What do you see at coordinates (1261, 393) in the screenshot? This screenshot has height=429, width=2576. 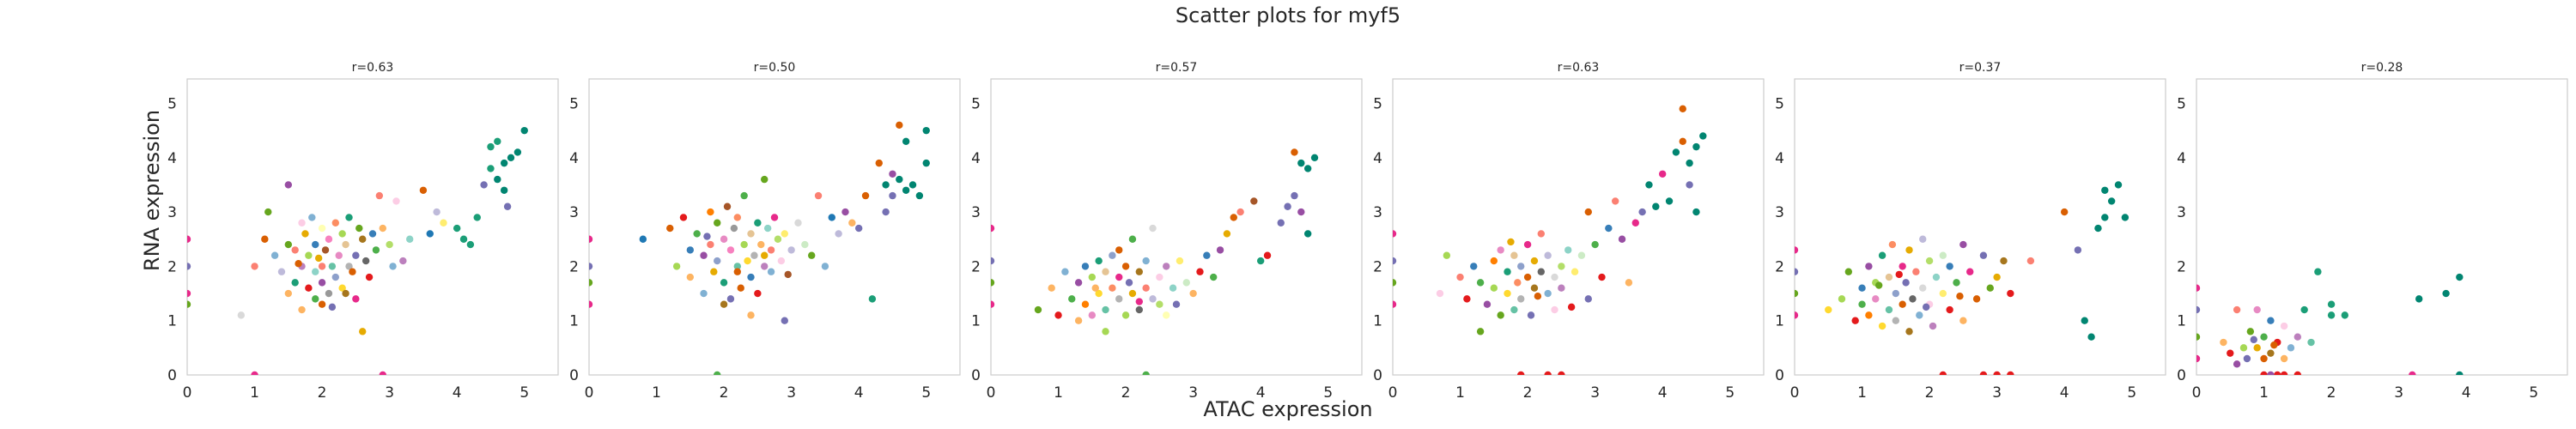 I see `x-tick-label: 4` at bounding box center [1261, 393].